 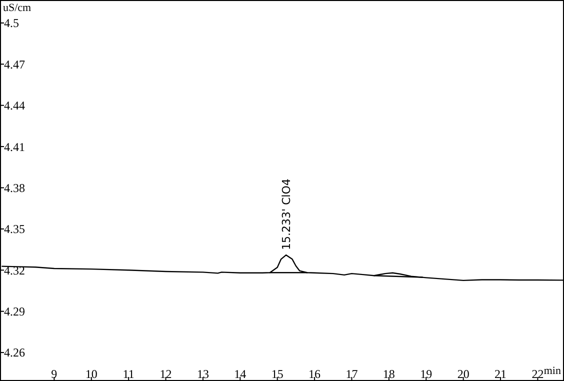 I want to click on y-axis-title: uS/cm, so click(x=17, y=8).